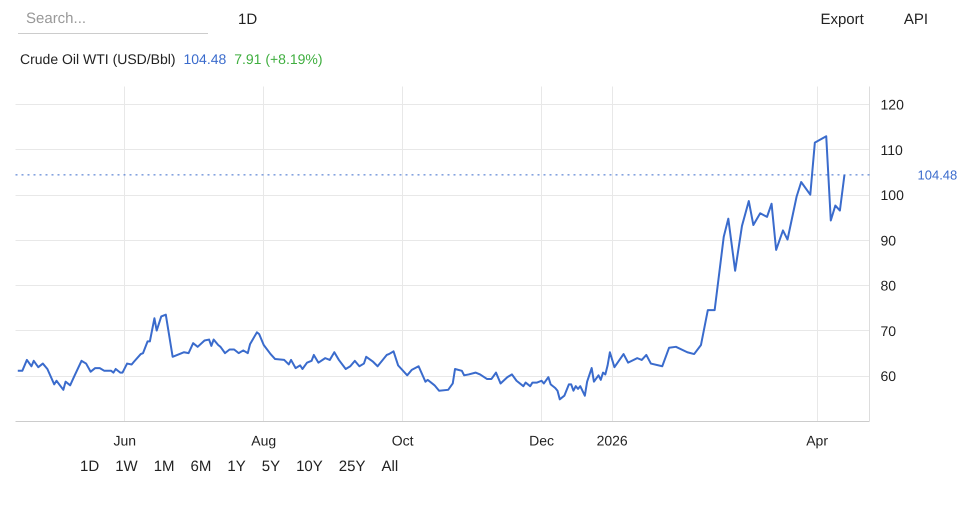  I want to click on text: 6M, so click(201, 466).